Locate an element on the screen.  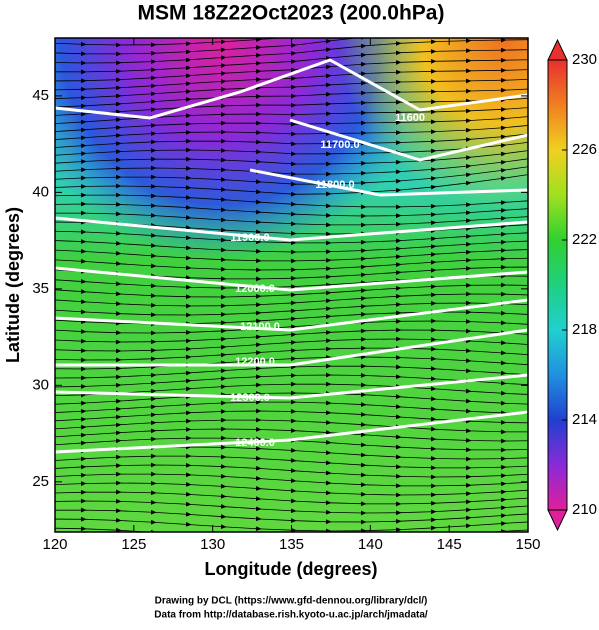
colorbar-tick-label: 230 is located at coordinates (584, 59).